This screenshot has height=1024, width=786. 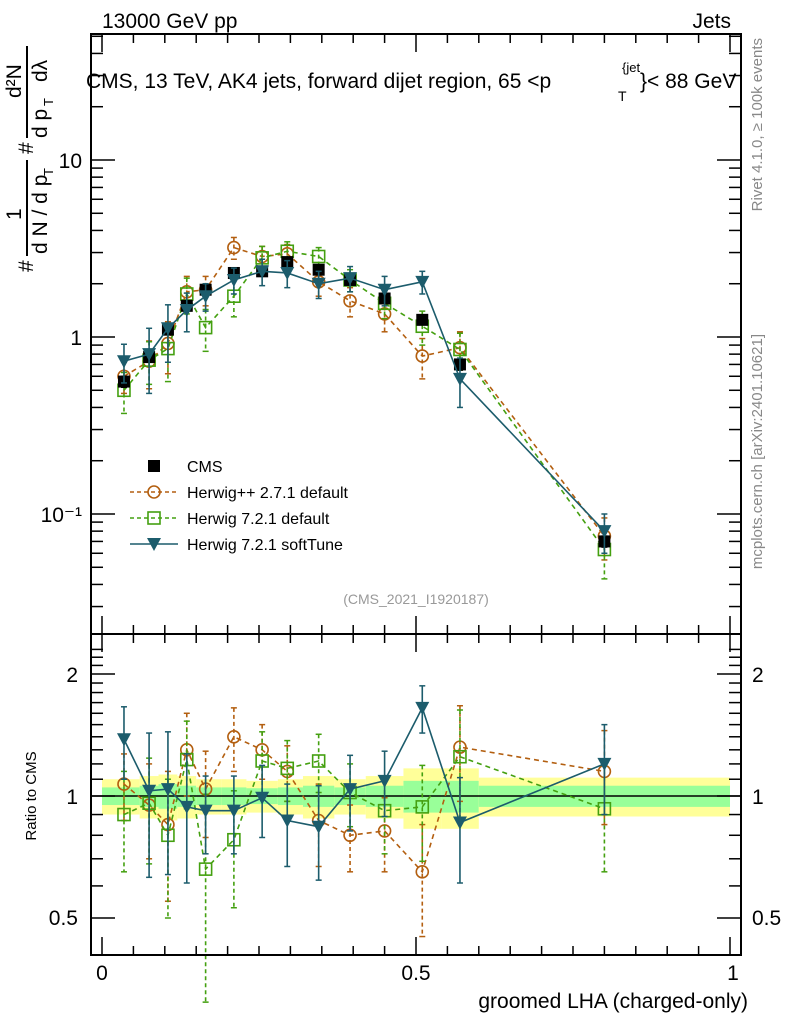 What do you see at coordinates (733, 973) in the screenshot?
I see `xtick-label-1: 1` at bounding box center [733, 973].